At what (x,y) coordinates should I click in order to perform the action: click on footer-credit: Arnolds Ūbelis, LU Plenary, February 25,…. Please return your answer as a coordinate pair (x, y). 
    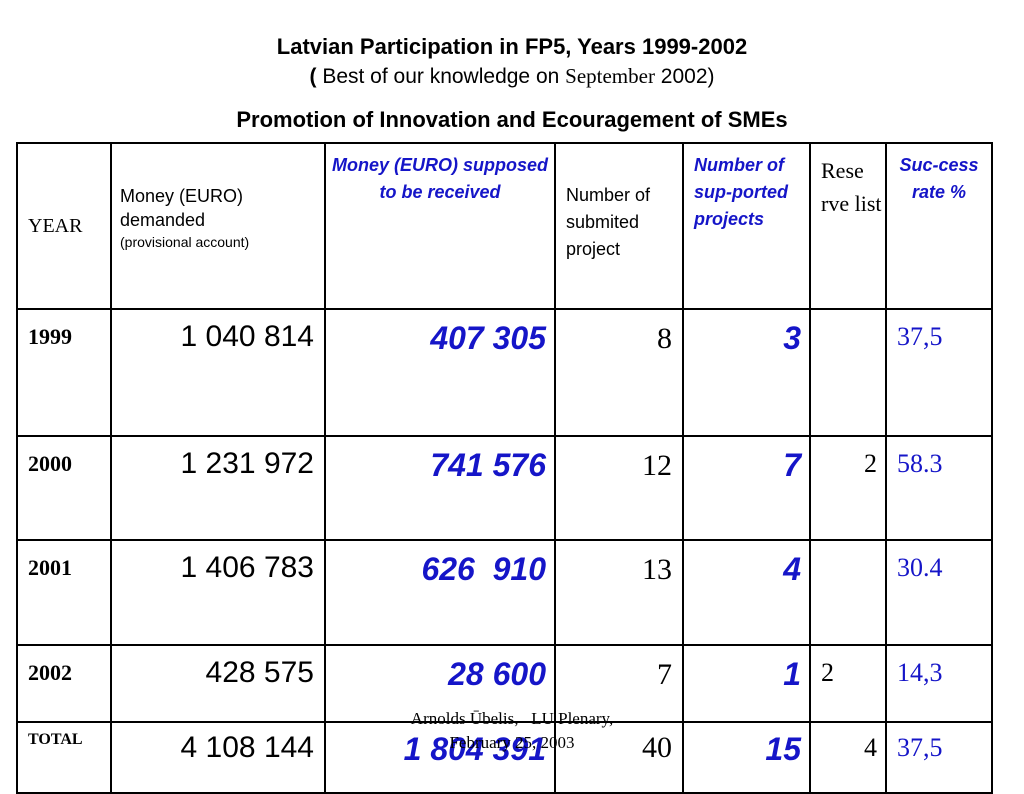
    Looking at the image, I should click on (512, 731).